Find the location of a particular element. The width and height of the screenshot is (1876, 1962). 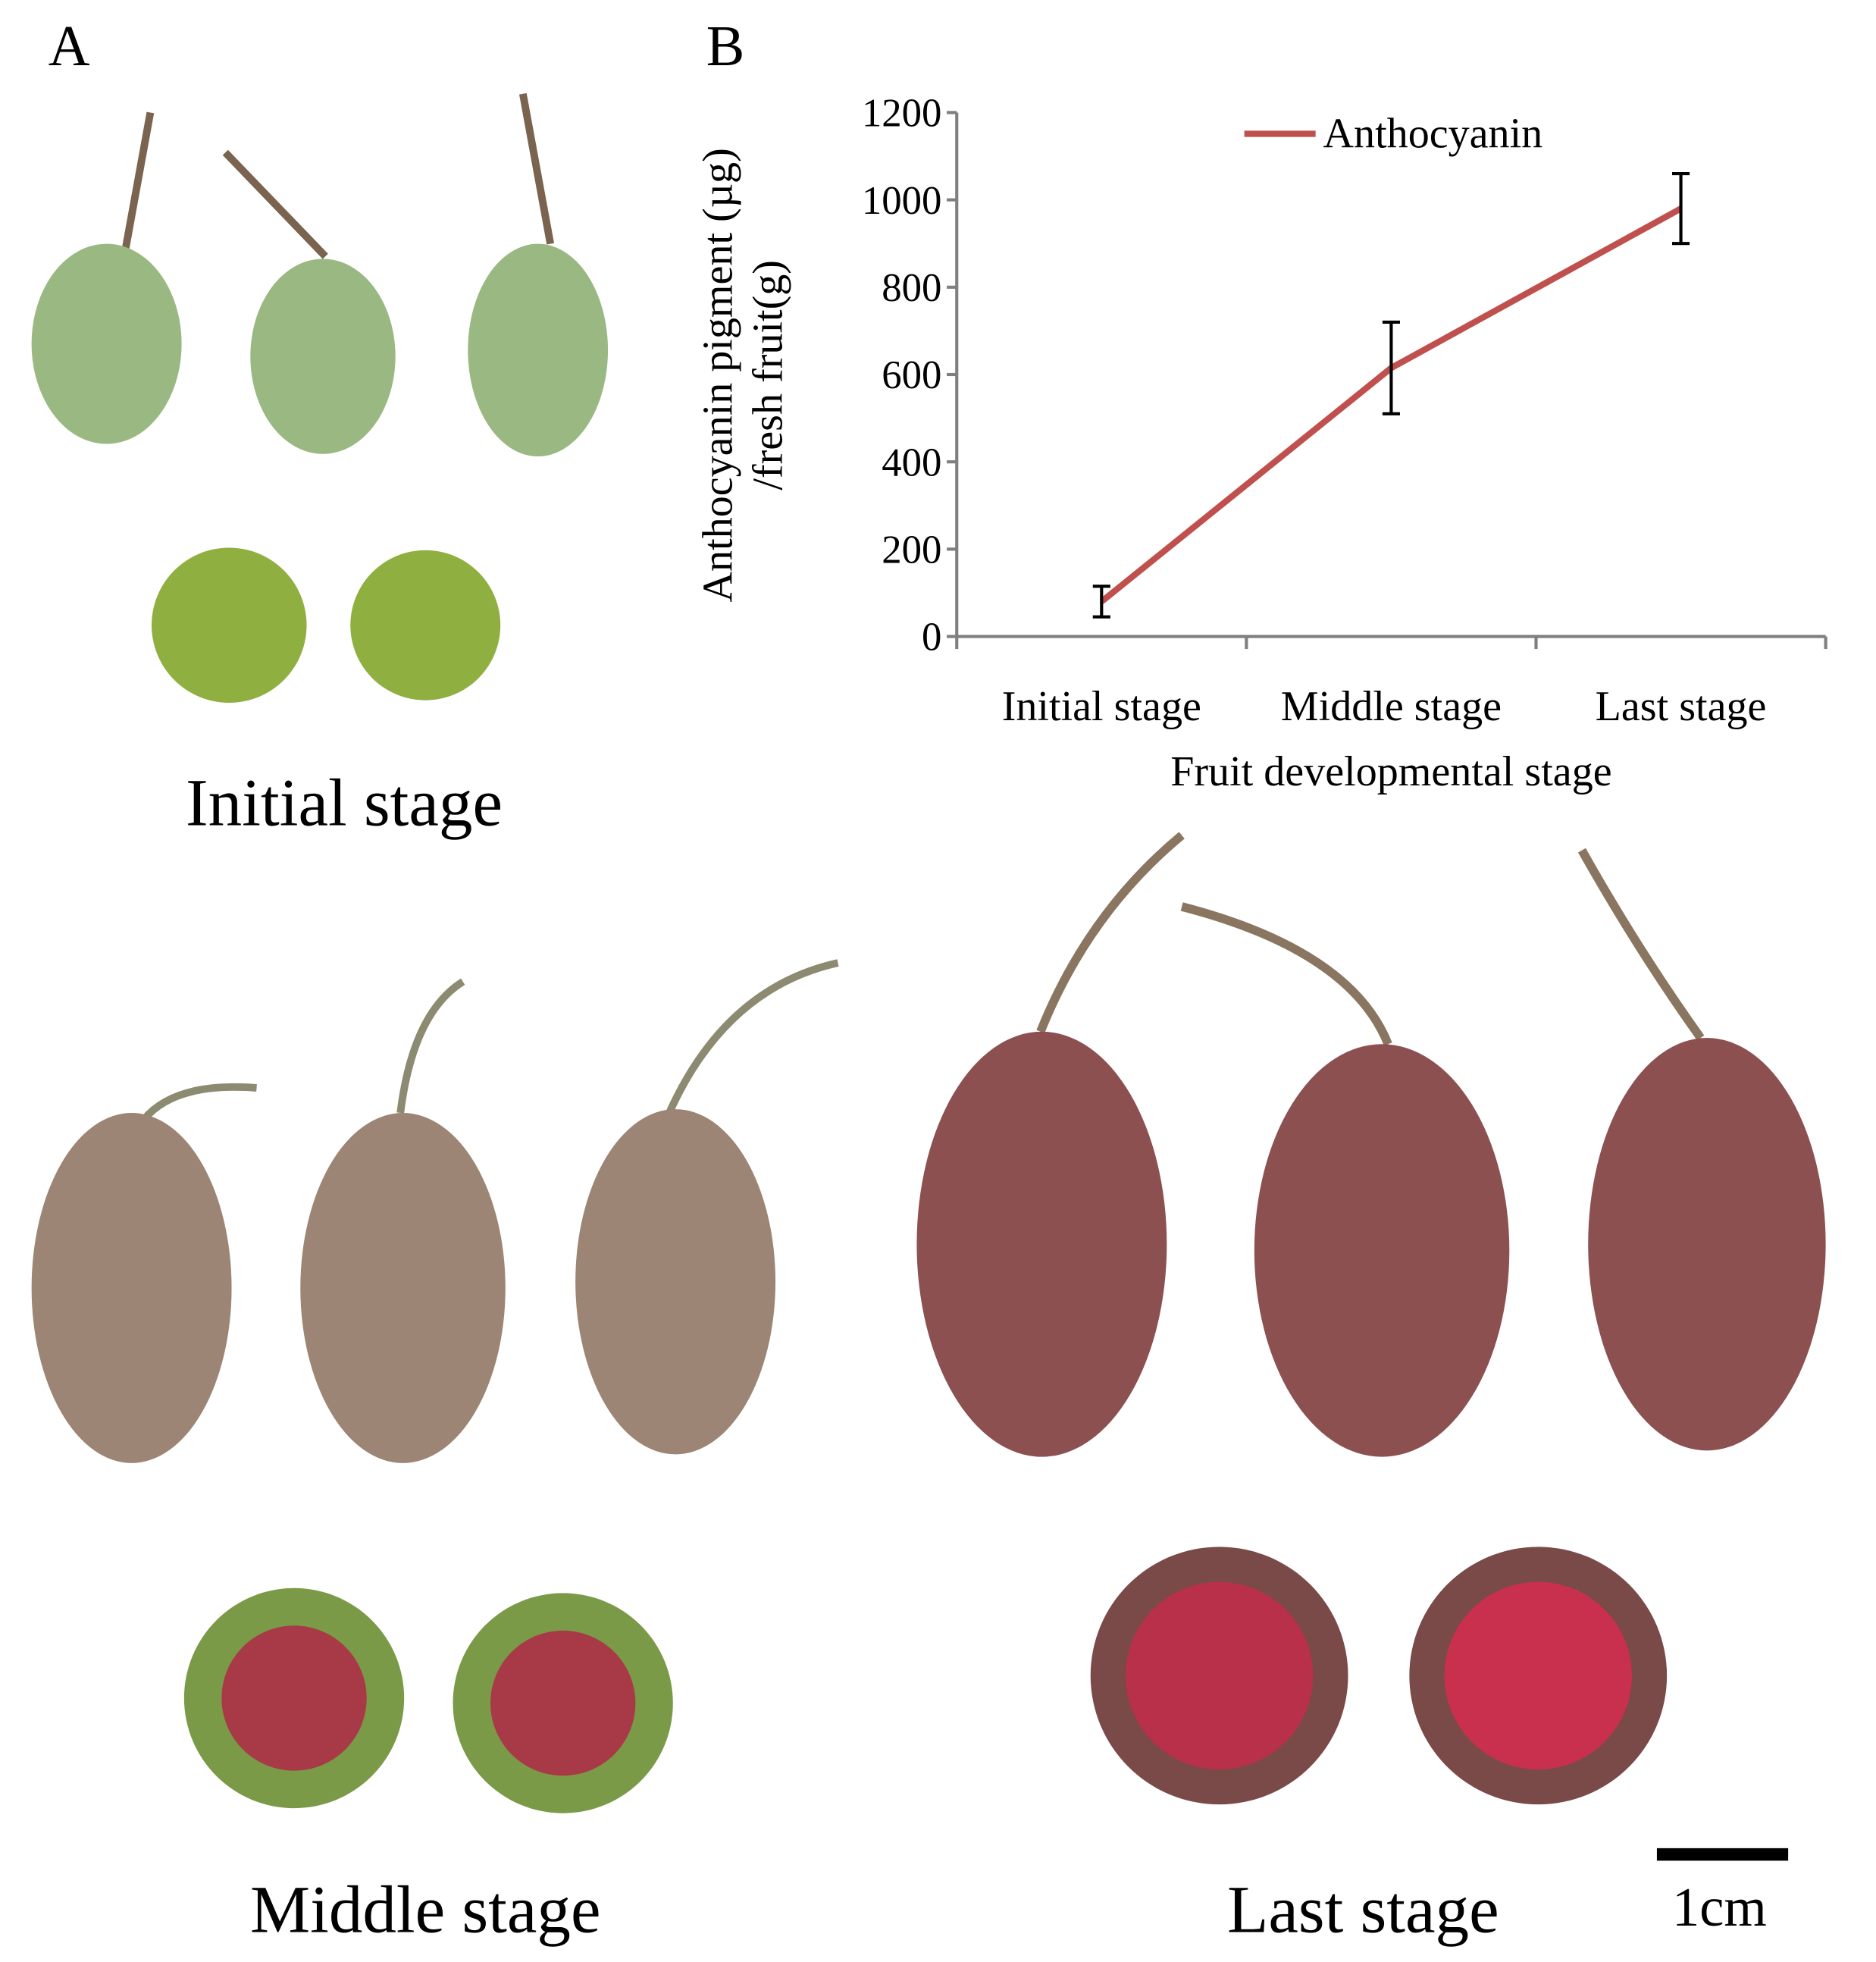

panel-label: B is located at coordinates (725, 46).